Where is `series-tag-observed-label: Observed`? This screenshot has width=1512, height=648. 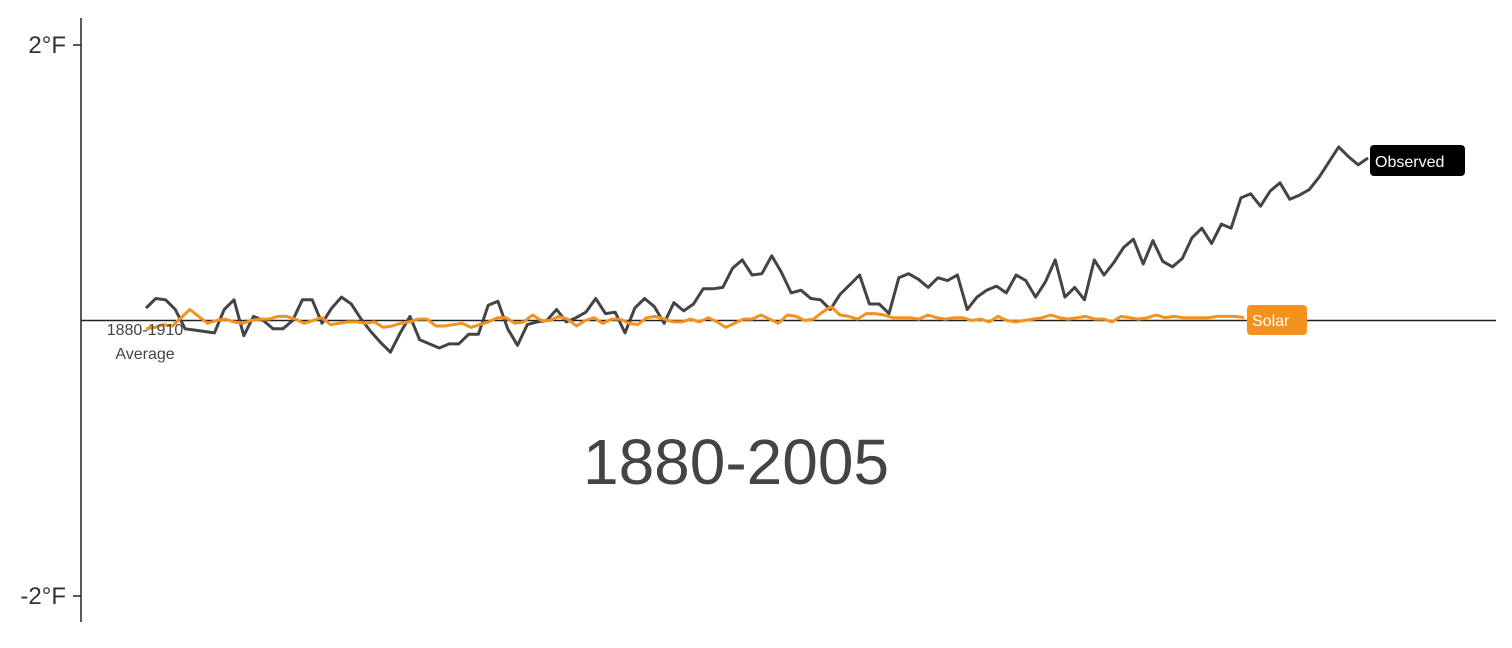
series-tag-observed-label: Observed is located at coordinates (1409, 162).